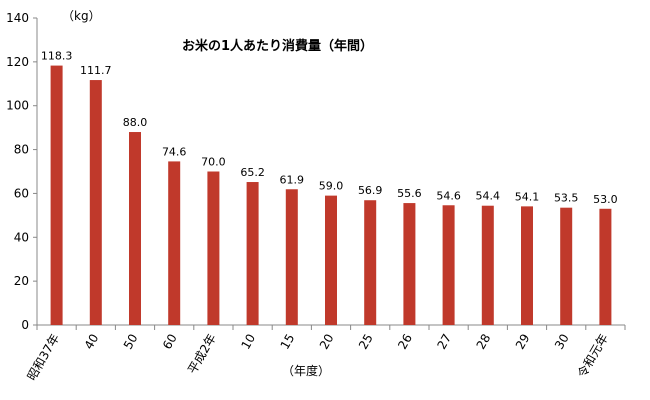 This screenshot has width=650, height=400. What do you see at coordinates (202, 354) in the screenshot?
I see `x-tick-label: 平成2年` at bounding box center [202, 354].